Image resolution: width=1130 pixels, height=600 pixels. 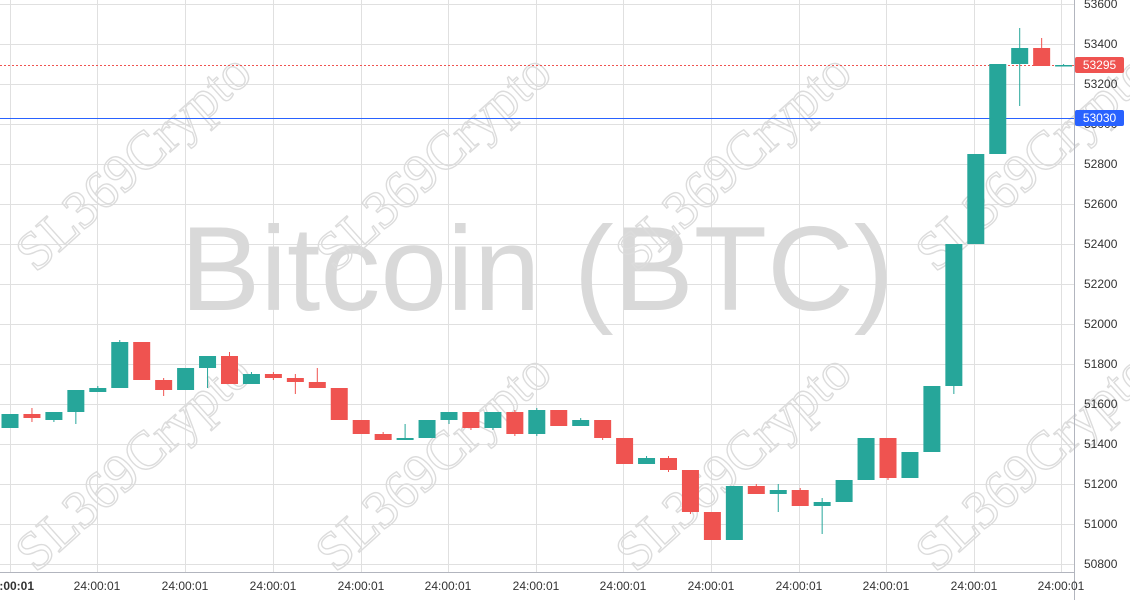 I want to click on y-tick-label: 53600, so click(x=1101, y=5).